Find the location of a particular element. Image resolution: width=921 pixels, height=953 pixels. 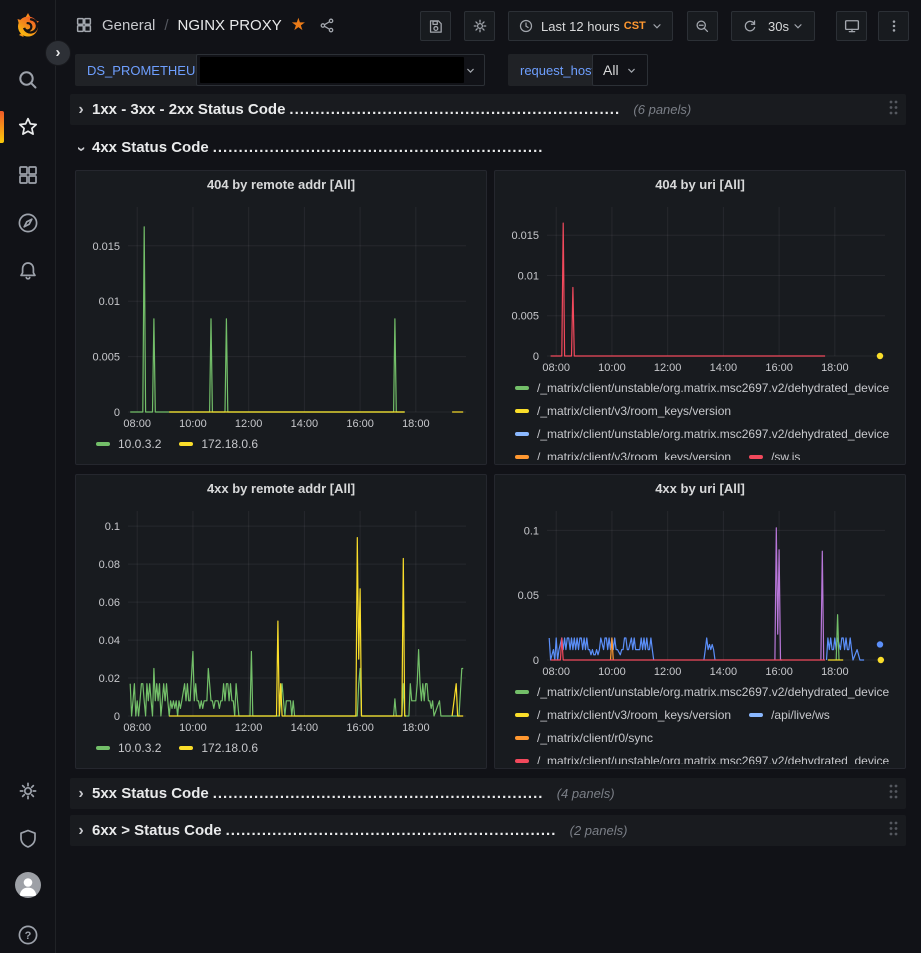

panel-title: 404 by remote addr [All] is located at coordinates (281, 184).